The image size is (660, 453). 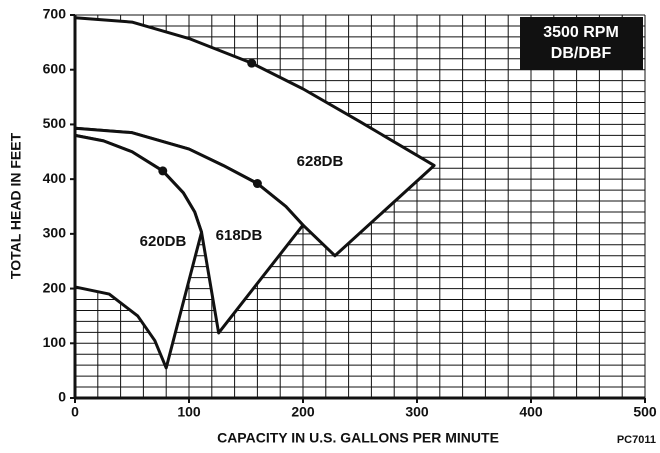 What do you see at coordinates (358, 438) in the screenshot?
I see `x-axis-title: CAPACITY IN U.S. GALLONS PER MINUTE` at bounding box center [358, 438].